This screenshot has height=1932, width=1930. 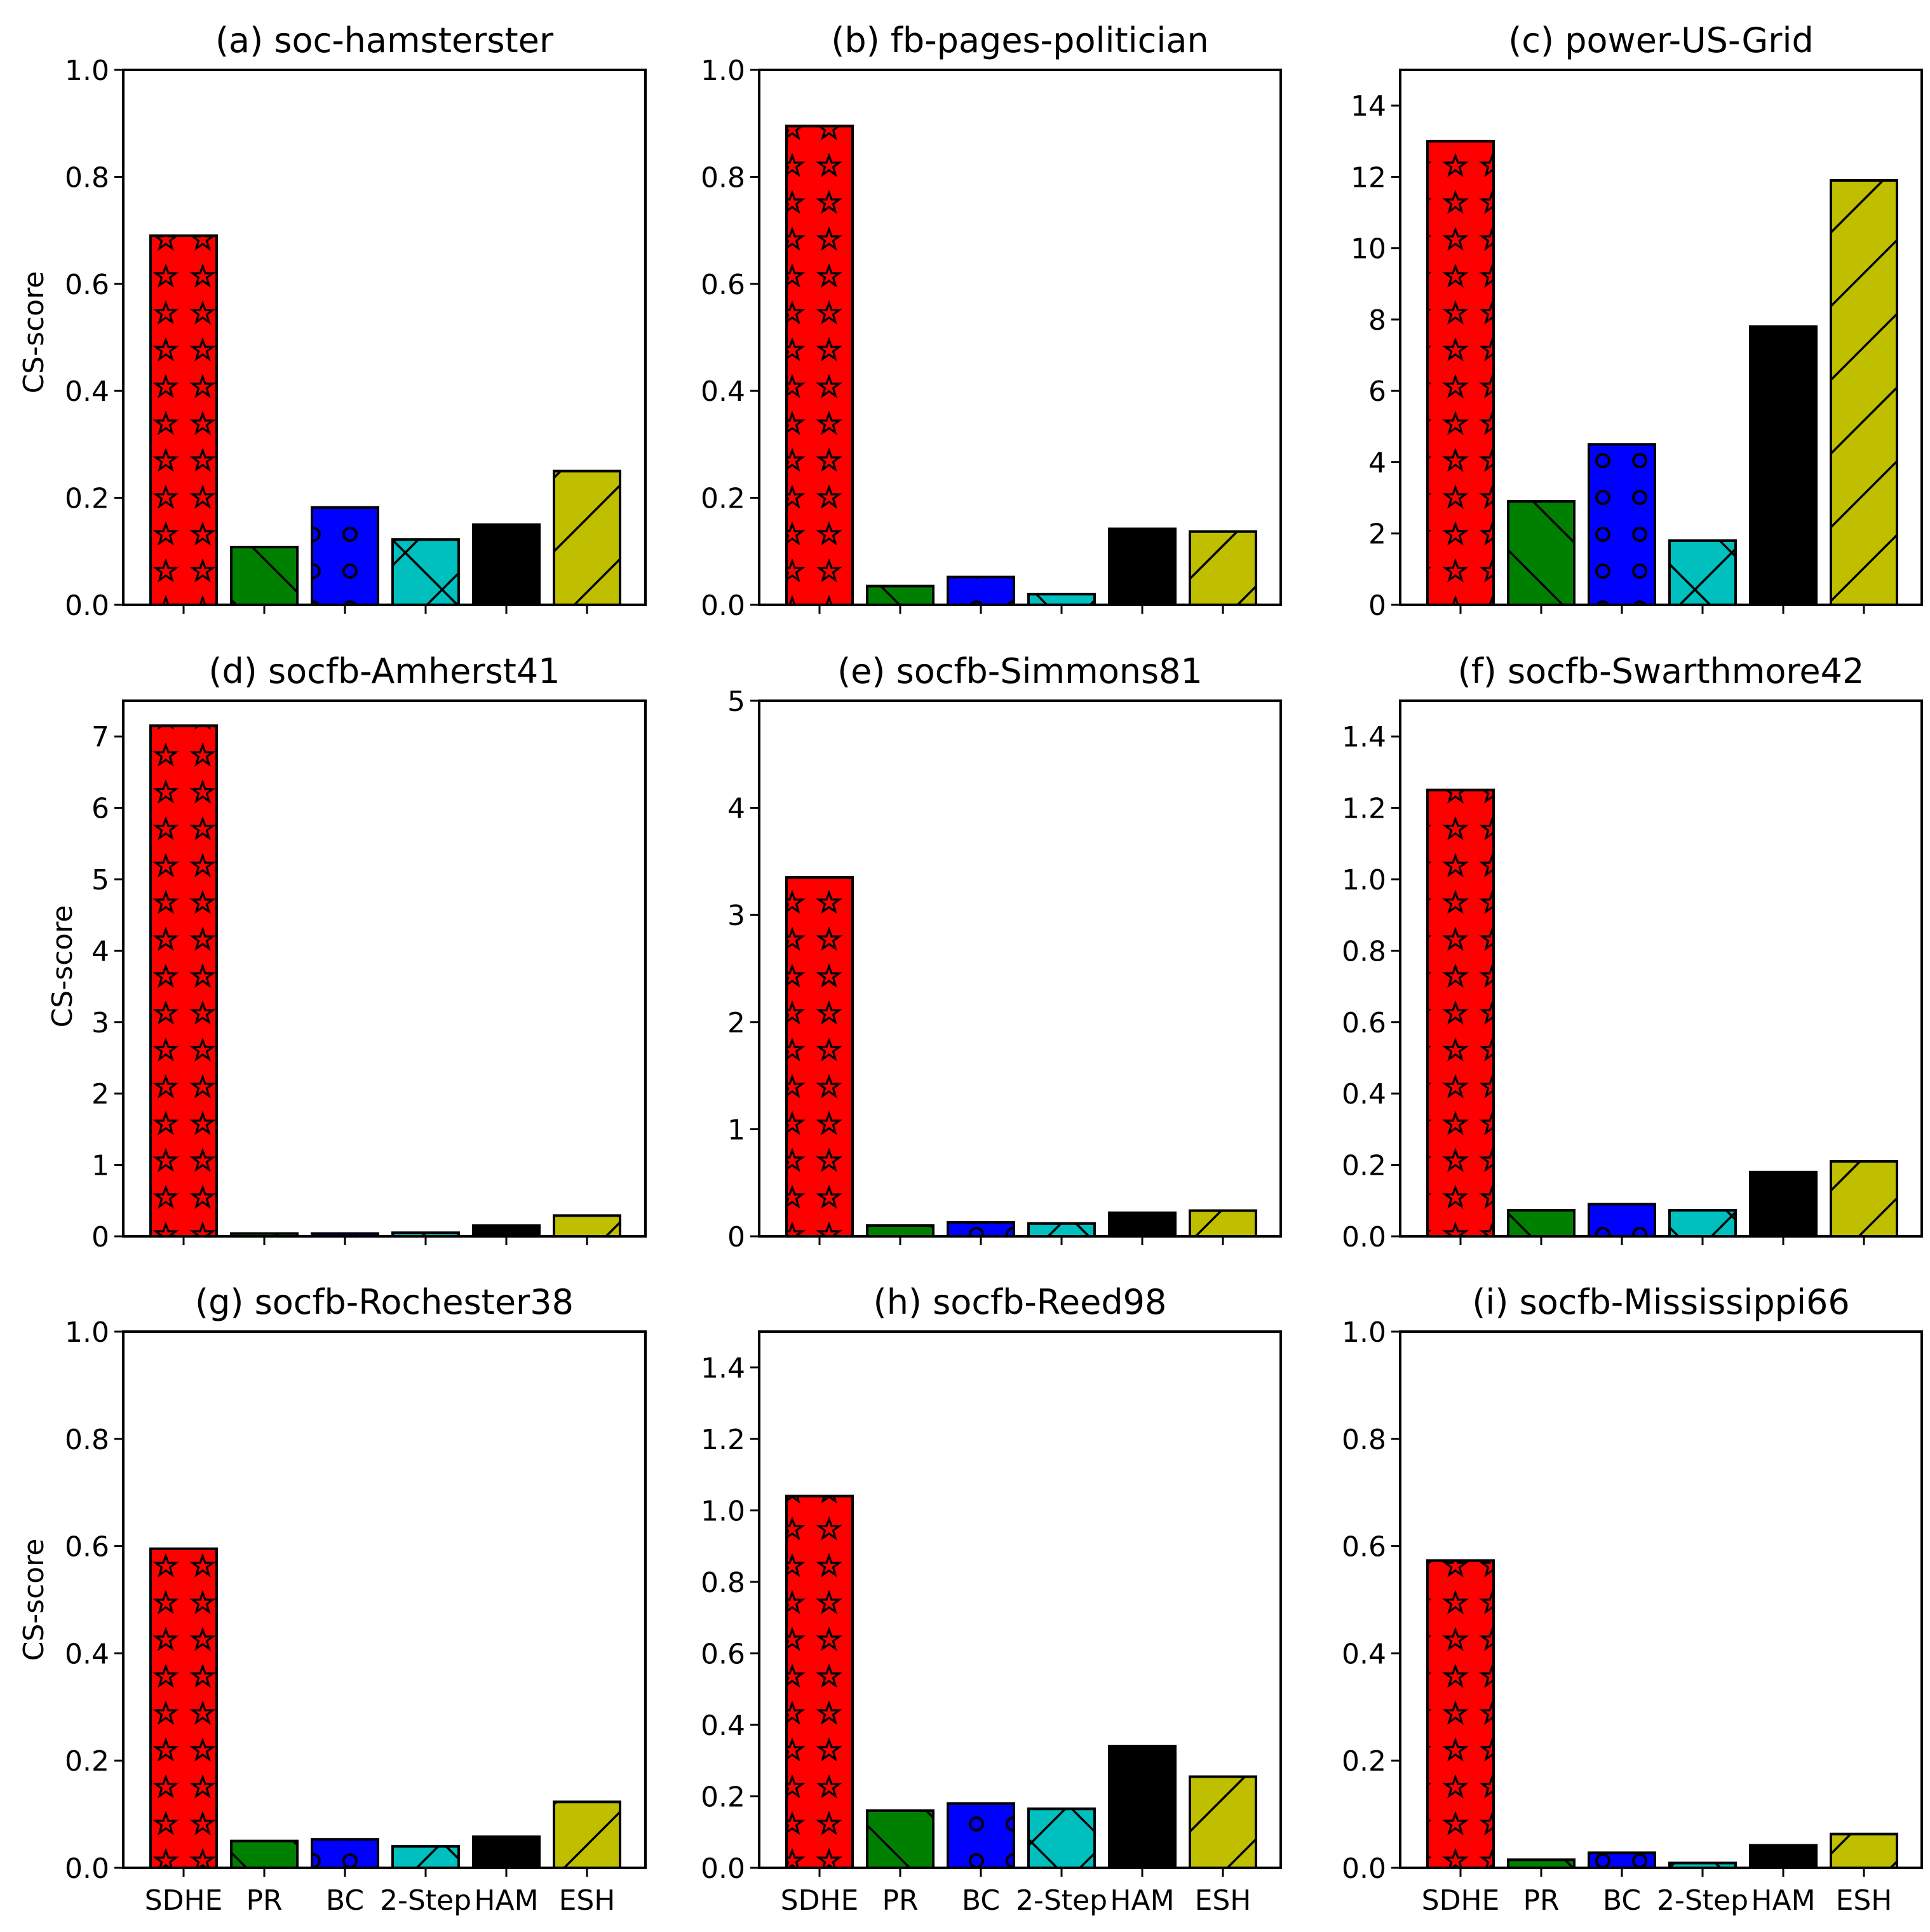 What do you see at coordinates (1637, 321) in the screenshot?
I see `chart-panel-3: 0 2 4 6 8 10 12 14 (c) power-US-Grid` at bounding box center [1637, 321].